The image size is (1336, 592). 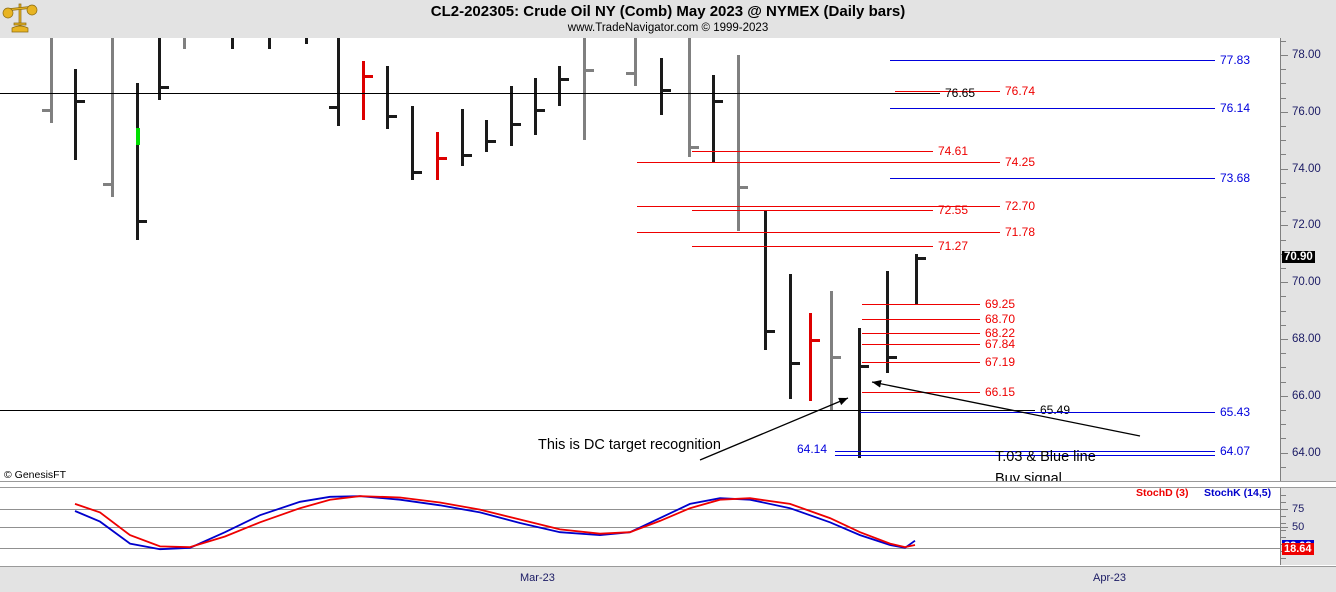 I want to click on scales-of-justice-icon, so click(x=20, y=18).